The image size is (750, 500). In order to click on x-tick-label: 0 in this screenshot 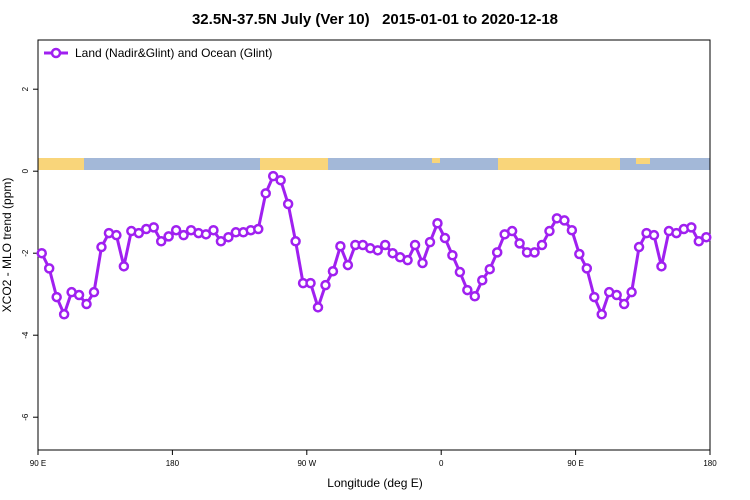, I will do `click(441, 463)`.